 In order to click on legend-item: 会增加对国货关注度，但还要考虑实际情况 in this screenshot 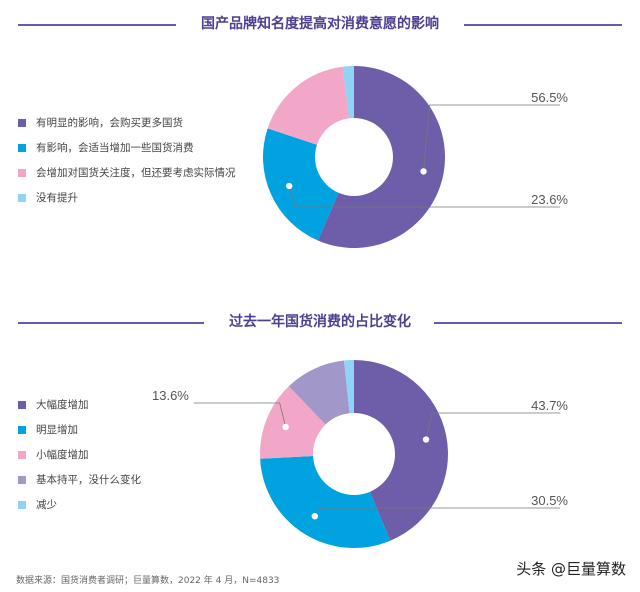, I will do `click(127, 172)`.